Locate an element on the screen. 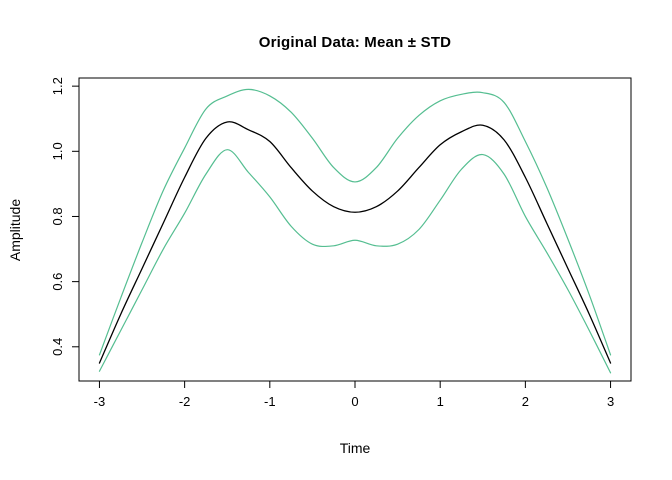  x-tick-label: 1 is located at coordinates (440, 401).